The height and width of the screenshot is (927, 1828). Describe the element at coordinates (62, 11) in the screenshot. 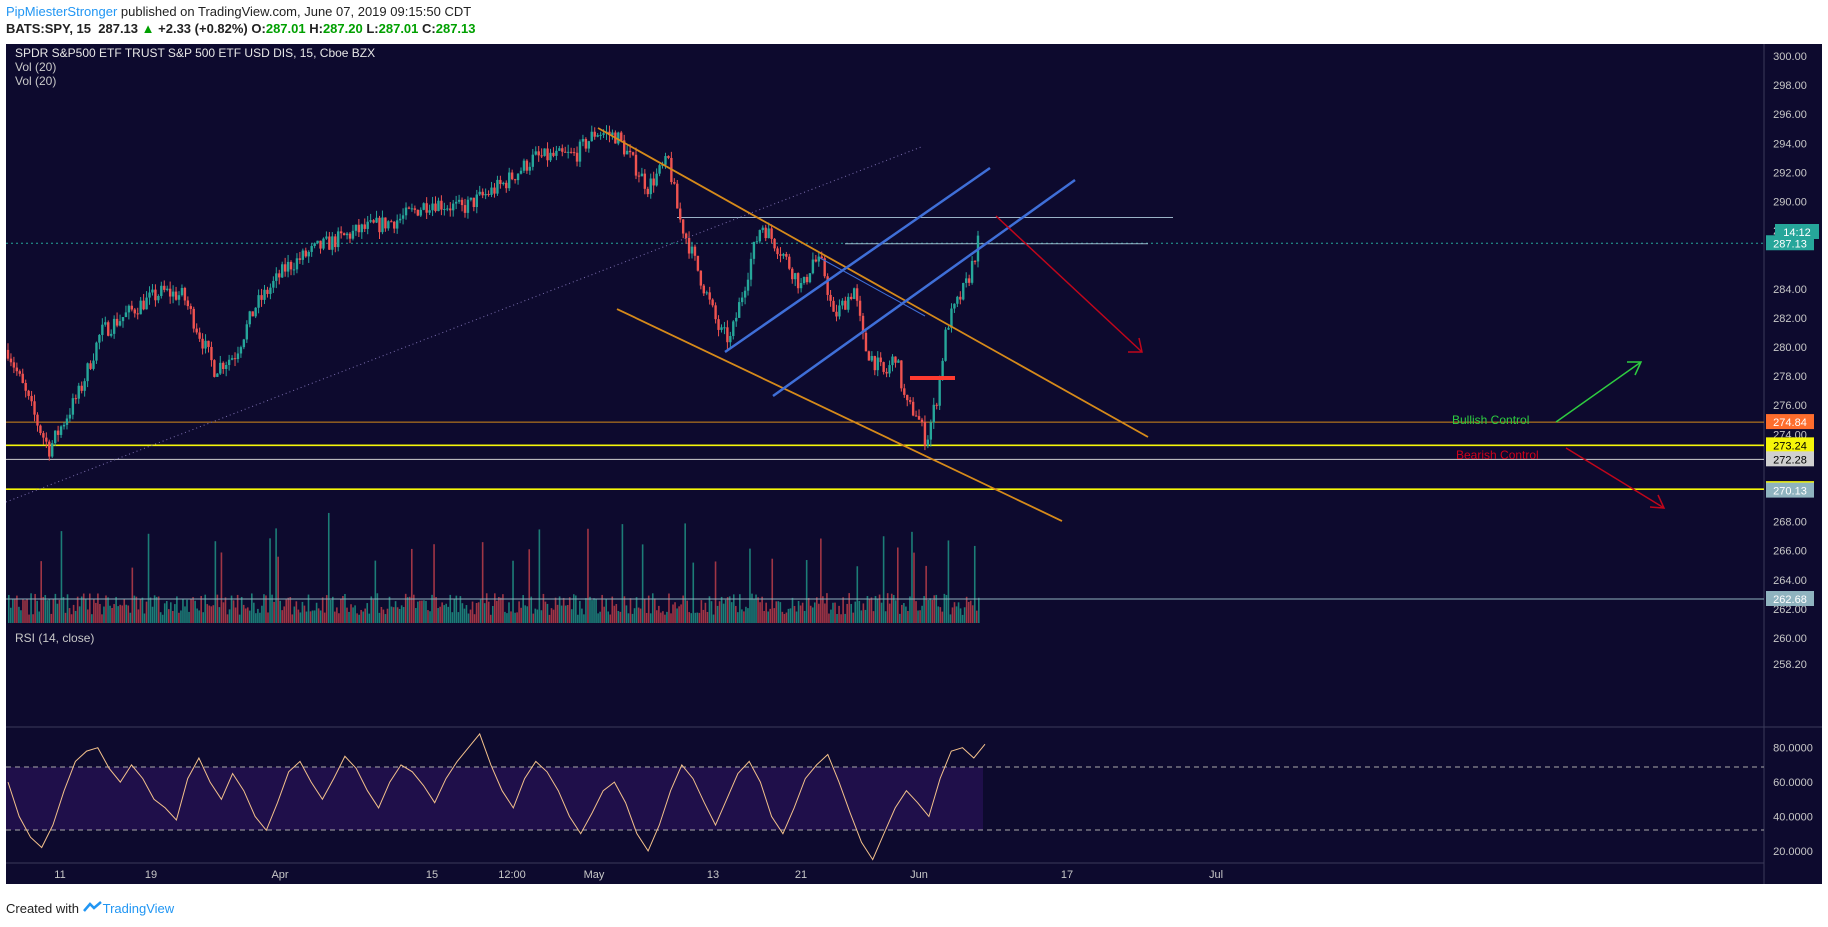

I see `author-link: PipMiesterStronger` at that location.